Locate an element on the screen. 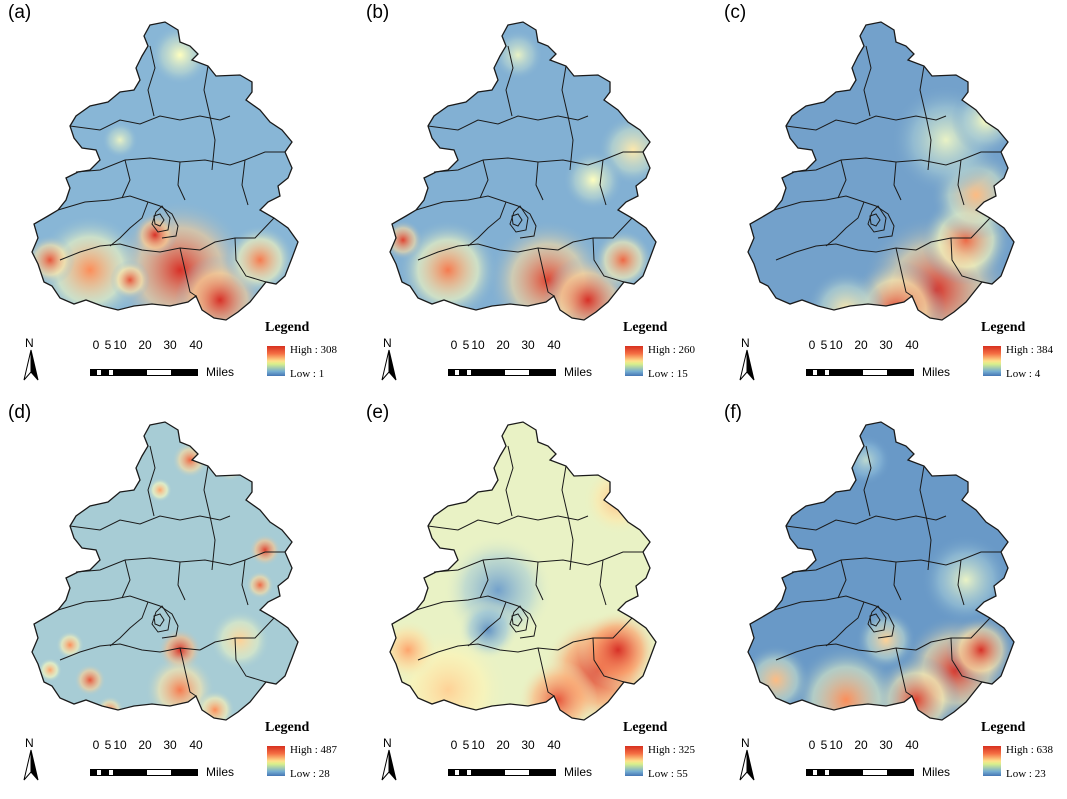 This screenshot has width=1067, height=799. panel-label: (e) is located at coordinates (378, 412).